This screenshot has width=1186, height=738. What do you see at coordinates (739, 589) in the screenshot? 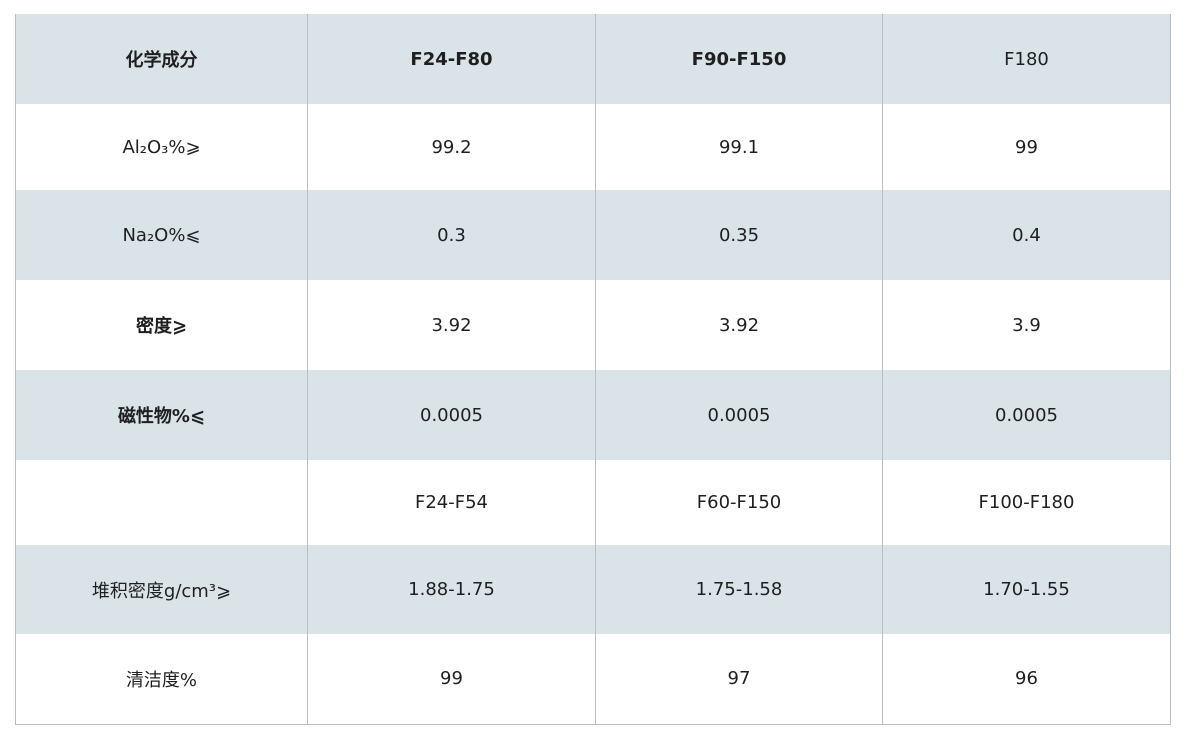
I see `table-cell: 1.75-1.58` at bounding box center [739, 589].